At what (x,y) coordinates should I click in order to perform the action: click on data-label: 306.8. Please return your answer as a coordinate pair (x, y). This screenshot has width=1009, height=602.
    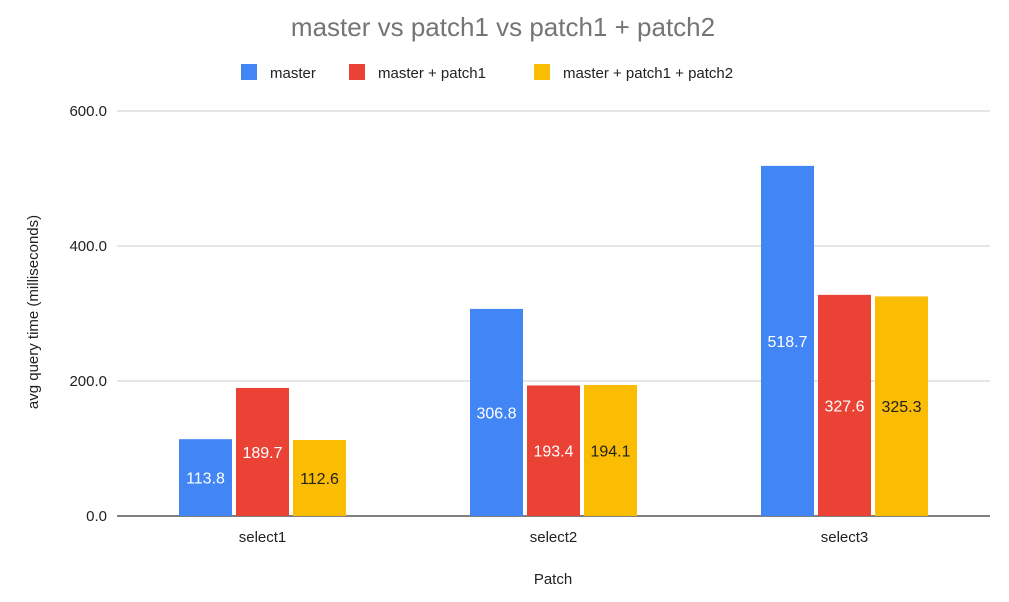
    Looking at the image, I should click on (496, 413).